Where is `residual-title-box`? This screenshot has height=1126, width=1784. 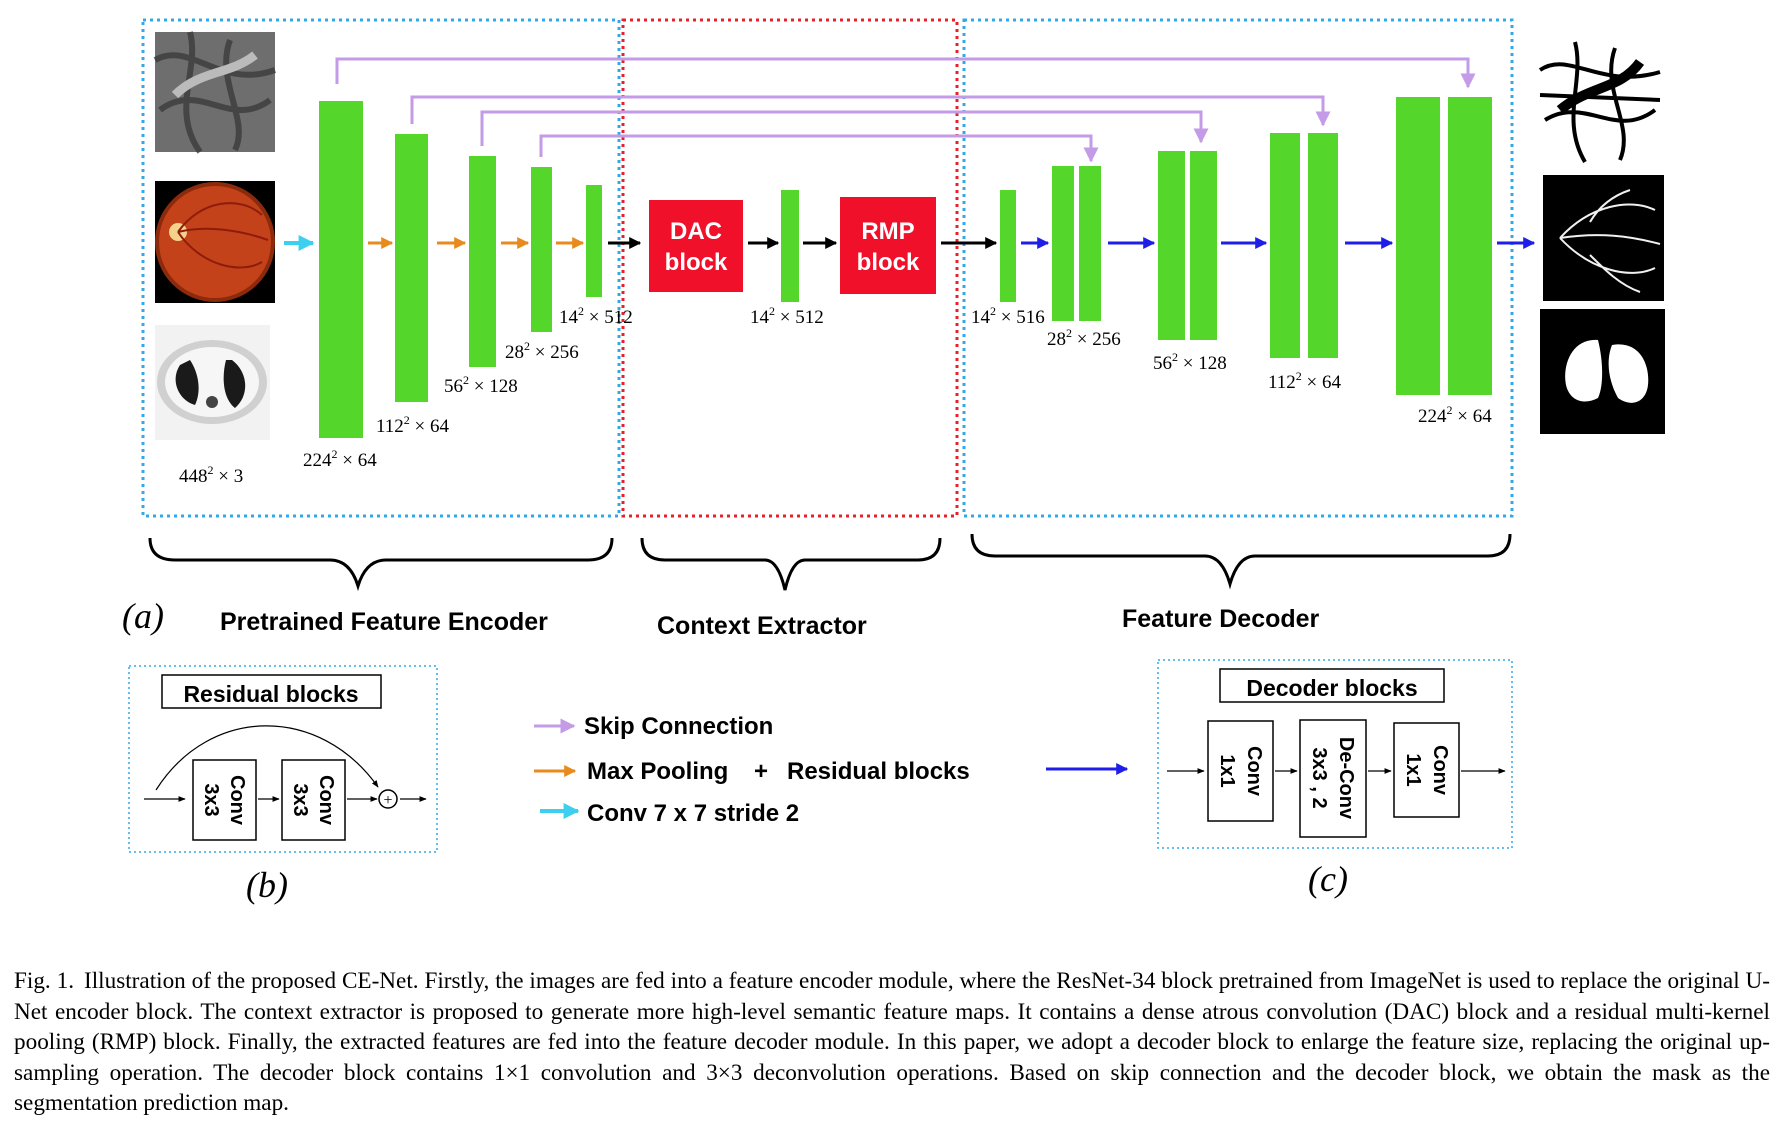
residual-title-box is located at coordinates (271, 691).